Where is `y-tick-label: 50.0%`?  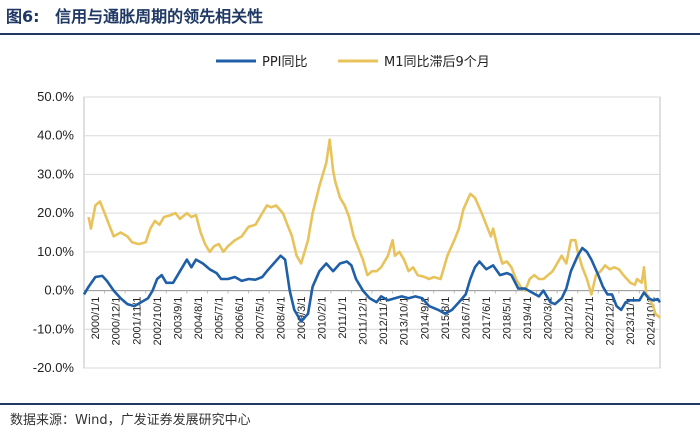 y-tick-label: 50.0% is located at coordinates (55, 96).